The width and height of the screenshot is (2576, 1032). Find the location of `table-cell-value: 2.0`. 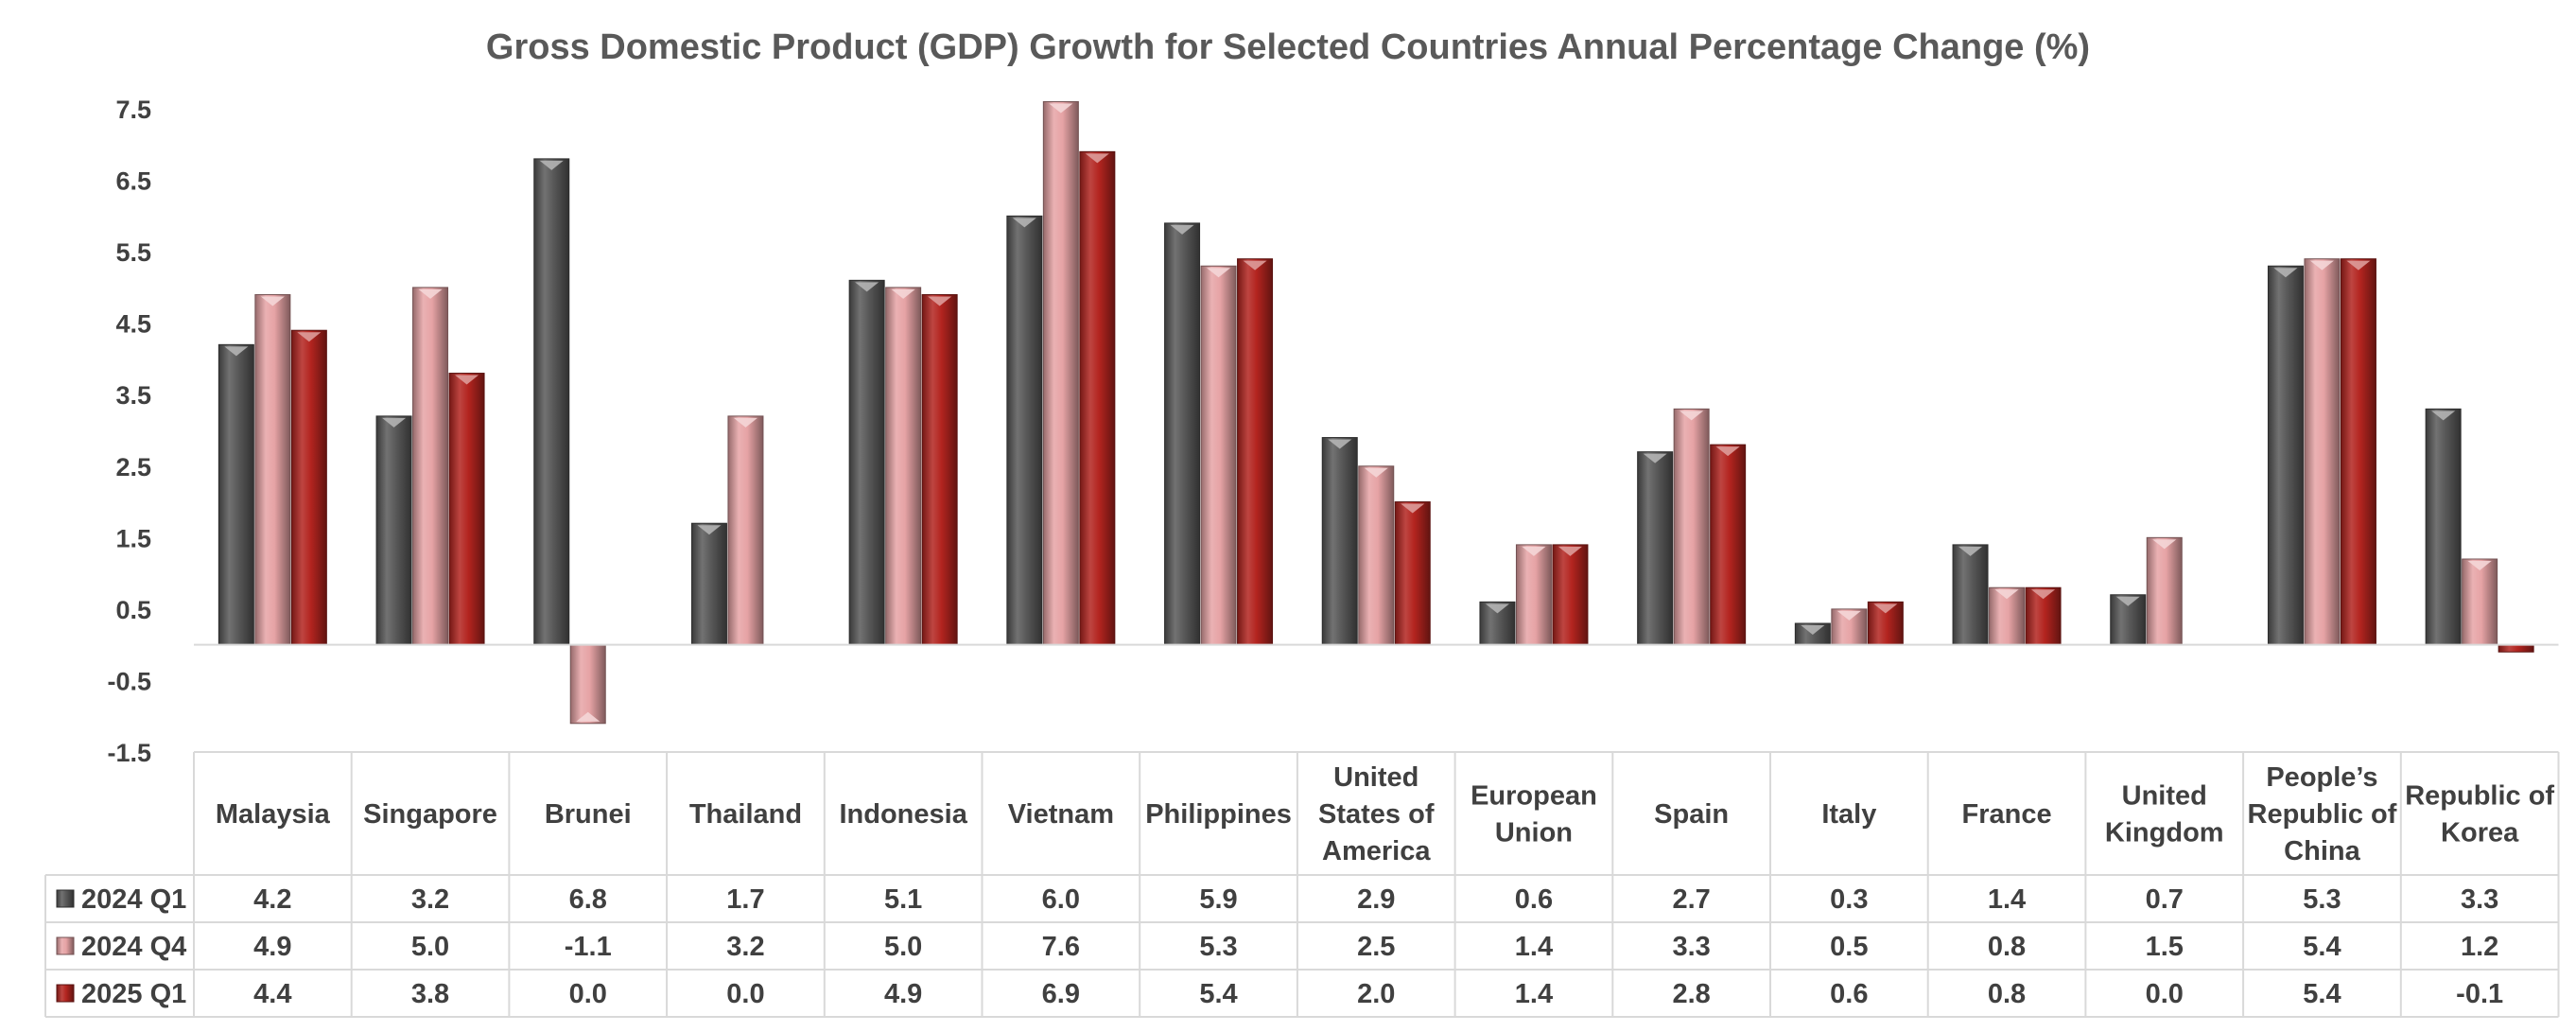

table-cell-value: 2.0 is located at coordinates (1376, 994).